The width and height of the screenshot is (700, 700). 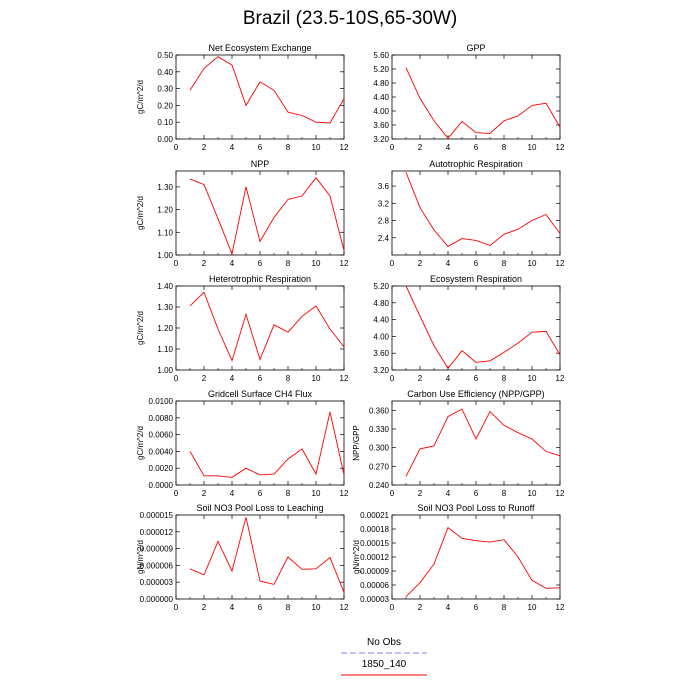 What do you see at coordinates (374, 557) in the screenshot?
I see `y-tick-label: 0.00012` at bounding box center [374, 557].